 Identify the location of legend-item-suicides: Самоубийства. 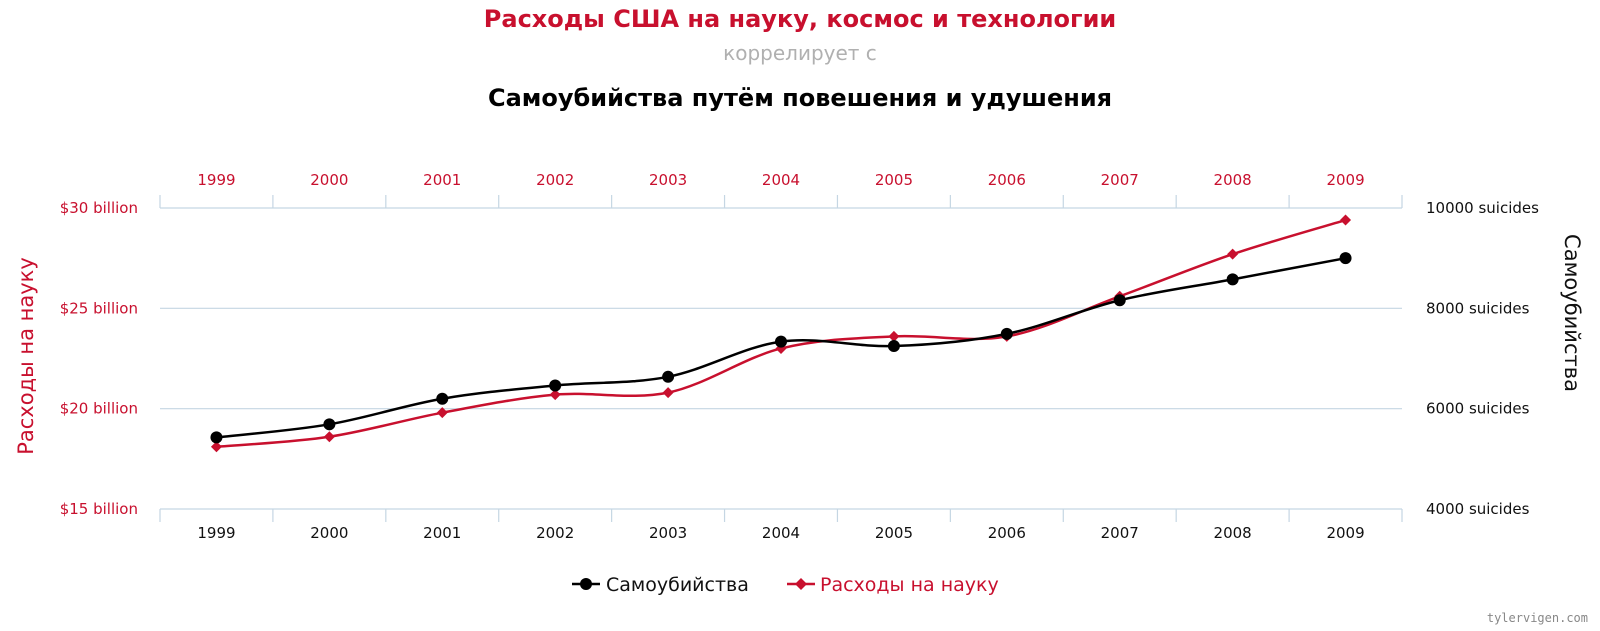
(660, 585).